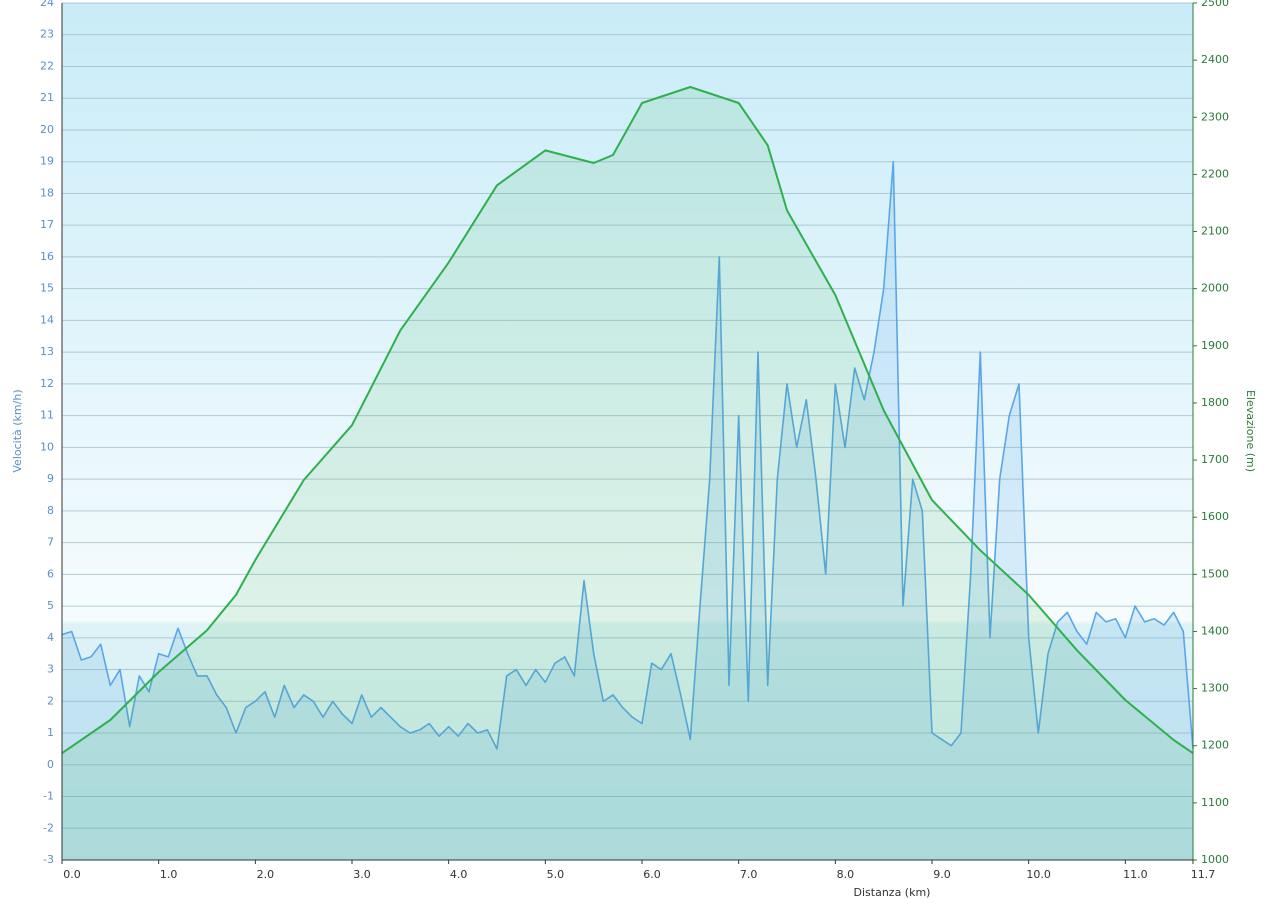 This screenshot has width=1272, height=910. Describe the element at coordinates (846, 874) in the screenshot. I see `x-tick-label: 8.0` at that location.